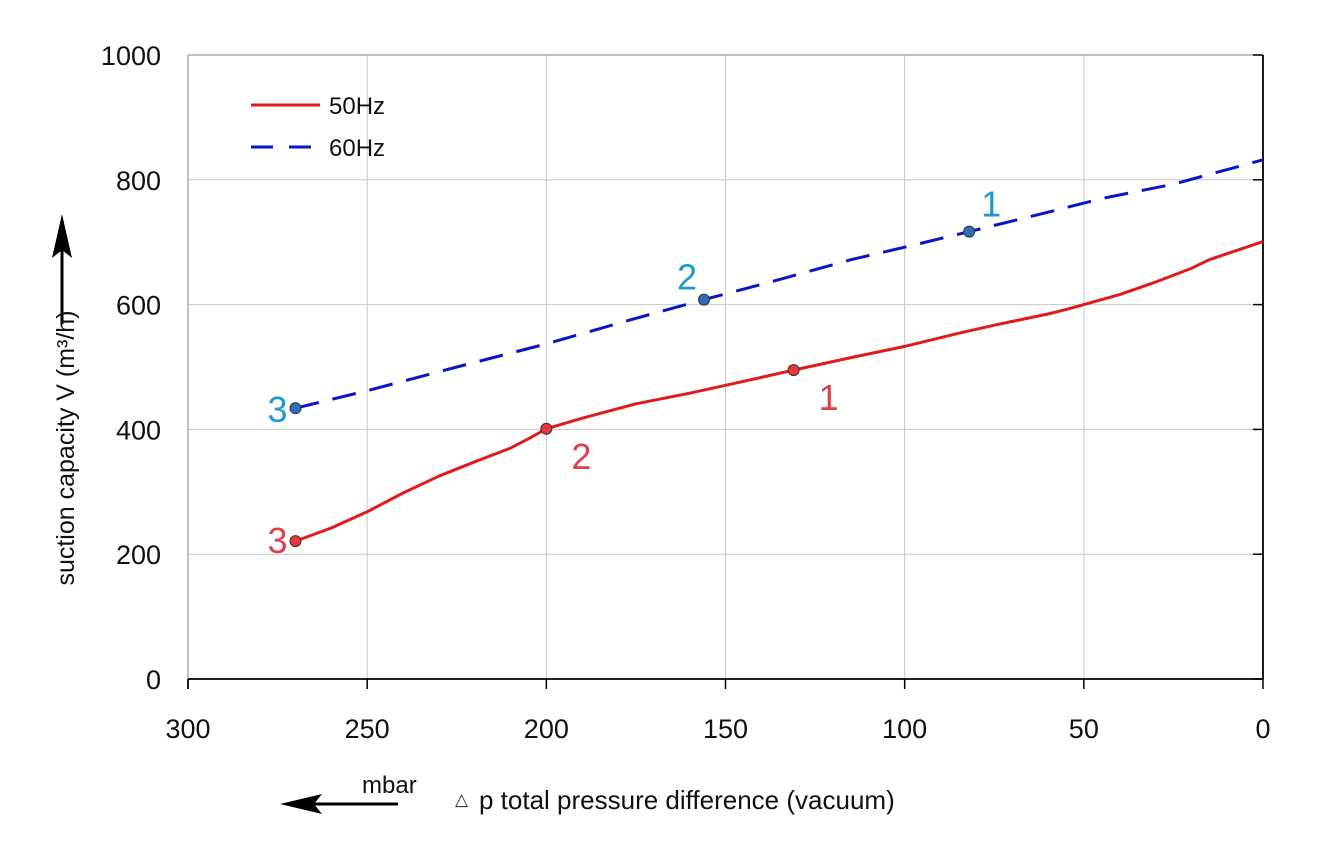  I want to click on y-tick-label: 0, so click(153, 680).